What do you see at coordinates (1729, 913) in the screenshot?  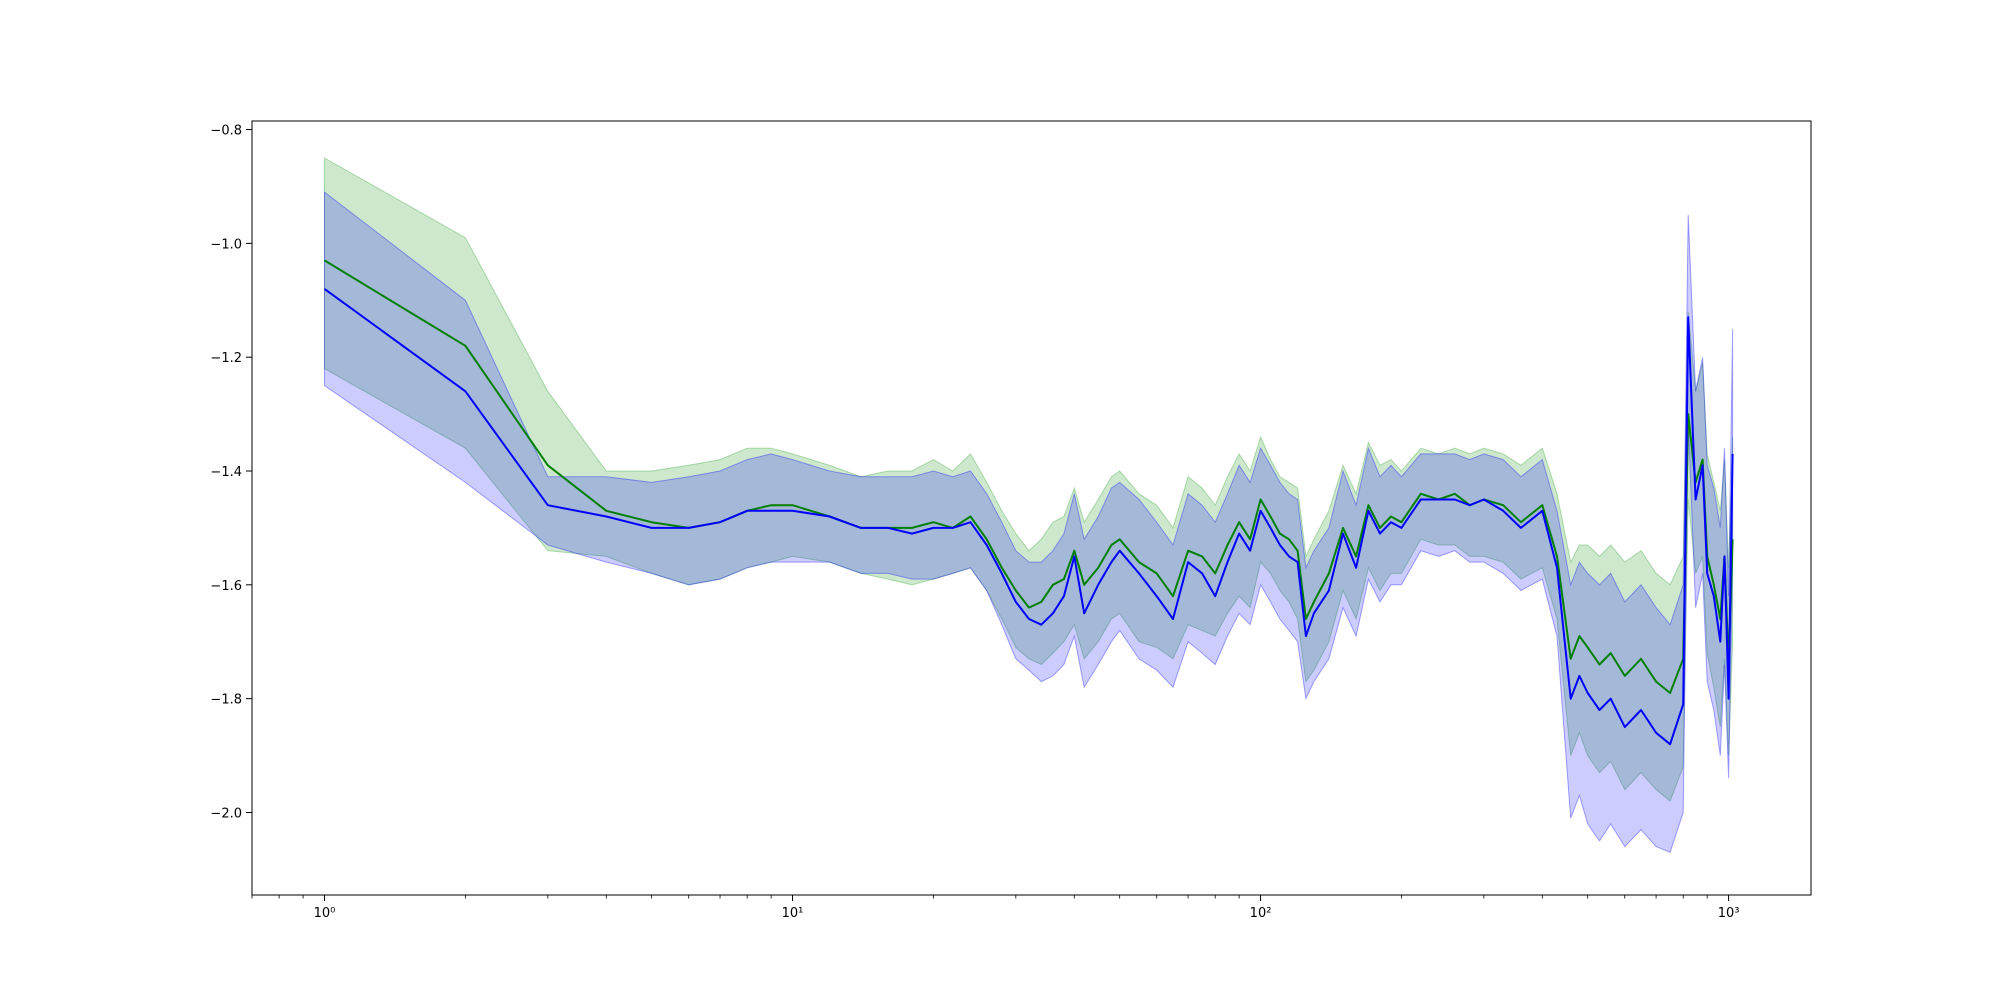 I see `x-tick-label: 10³` at bounding box center [1729, 913].